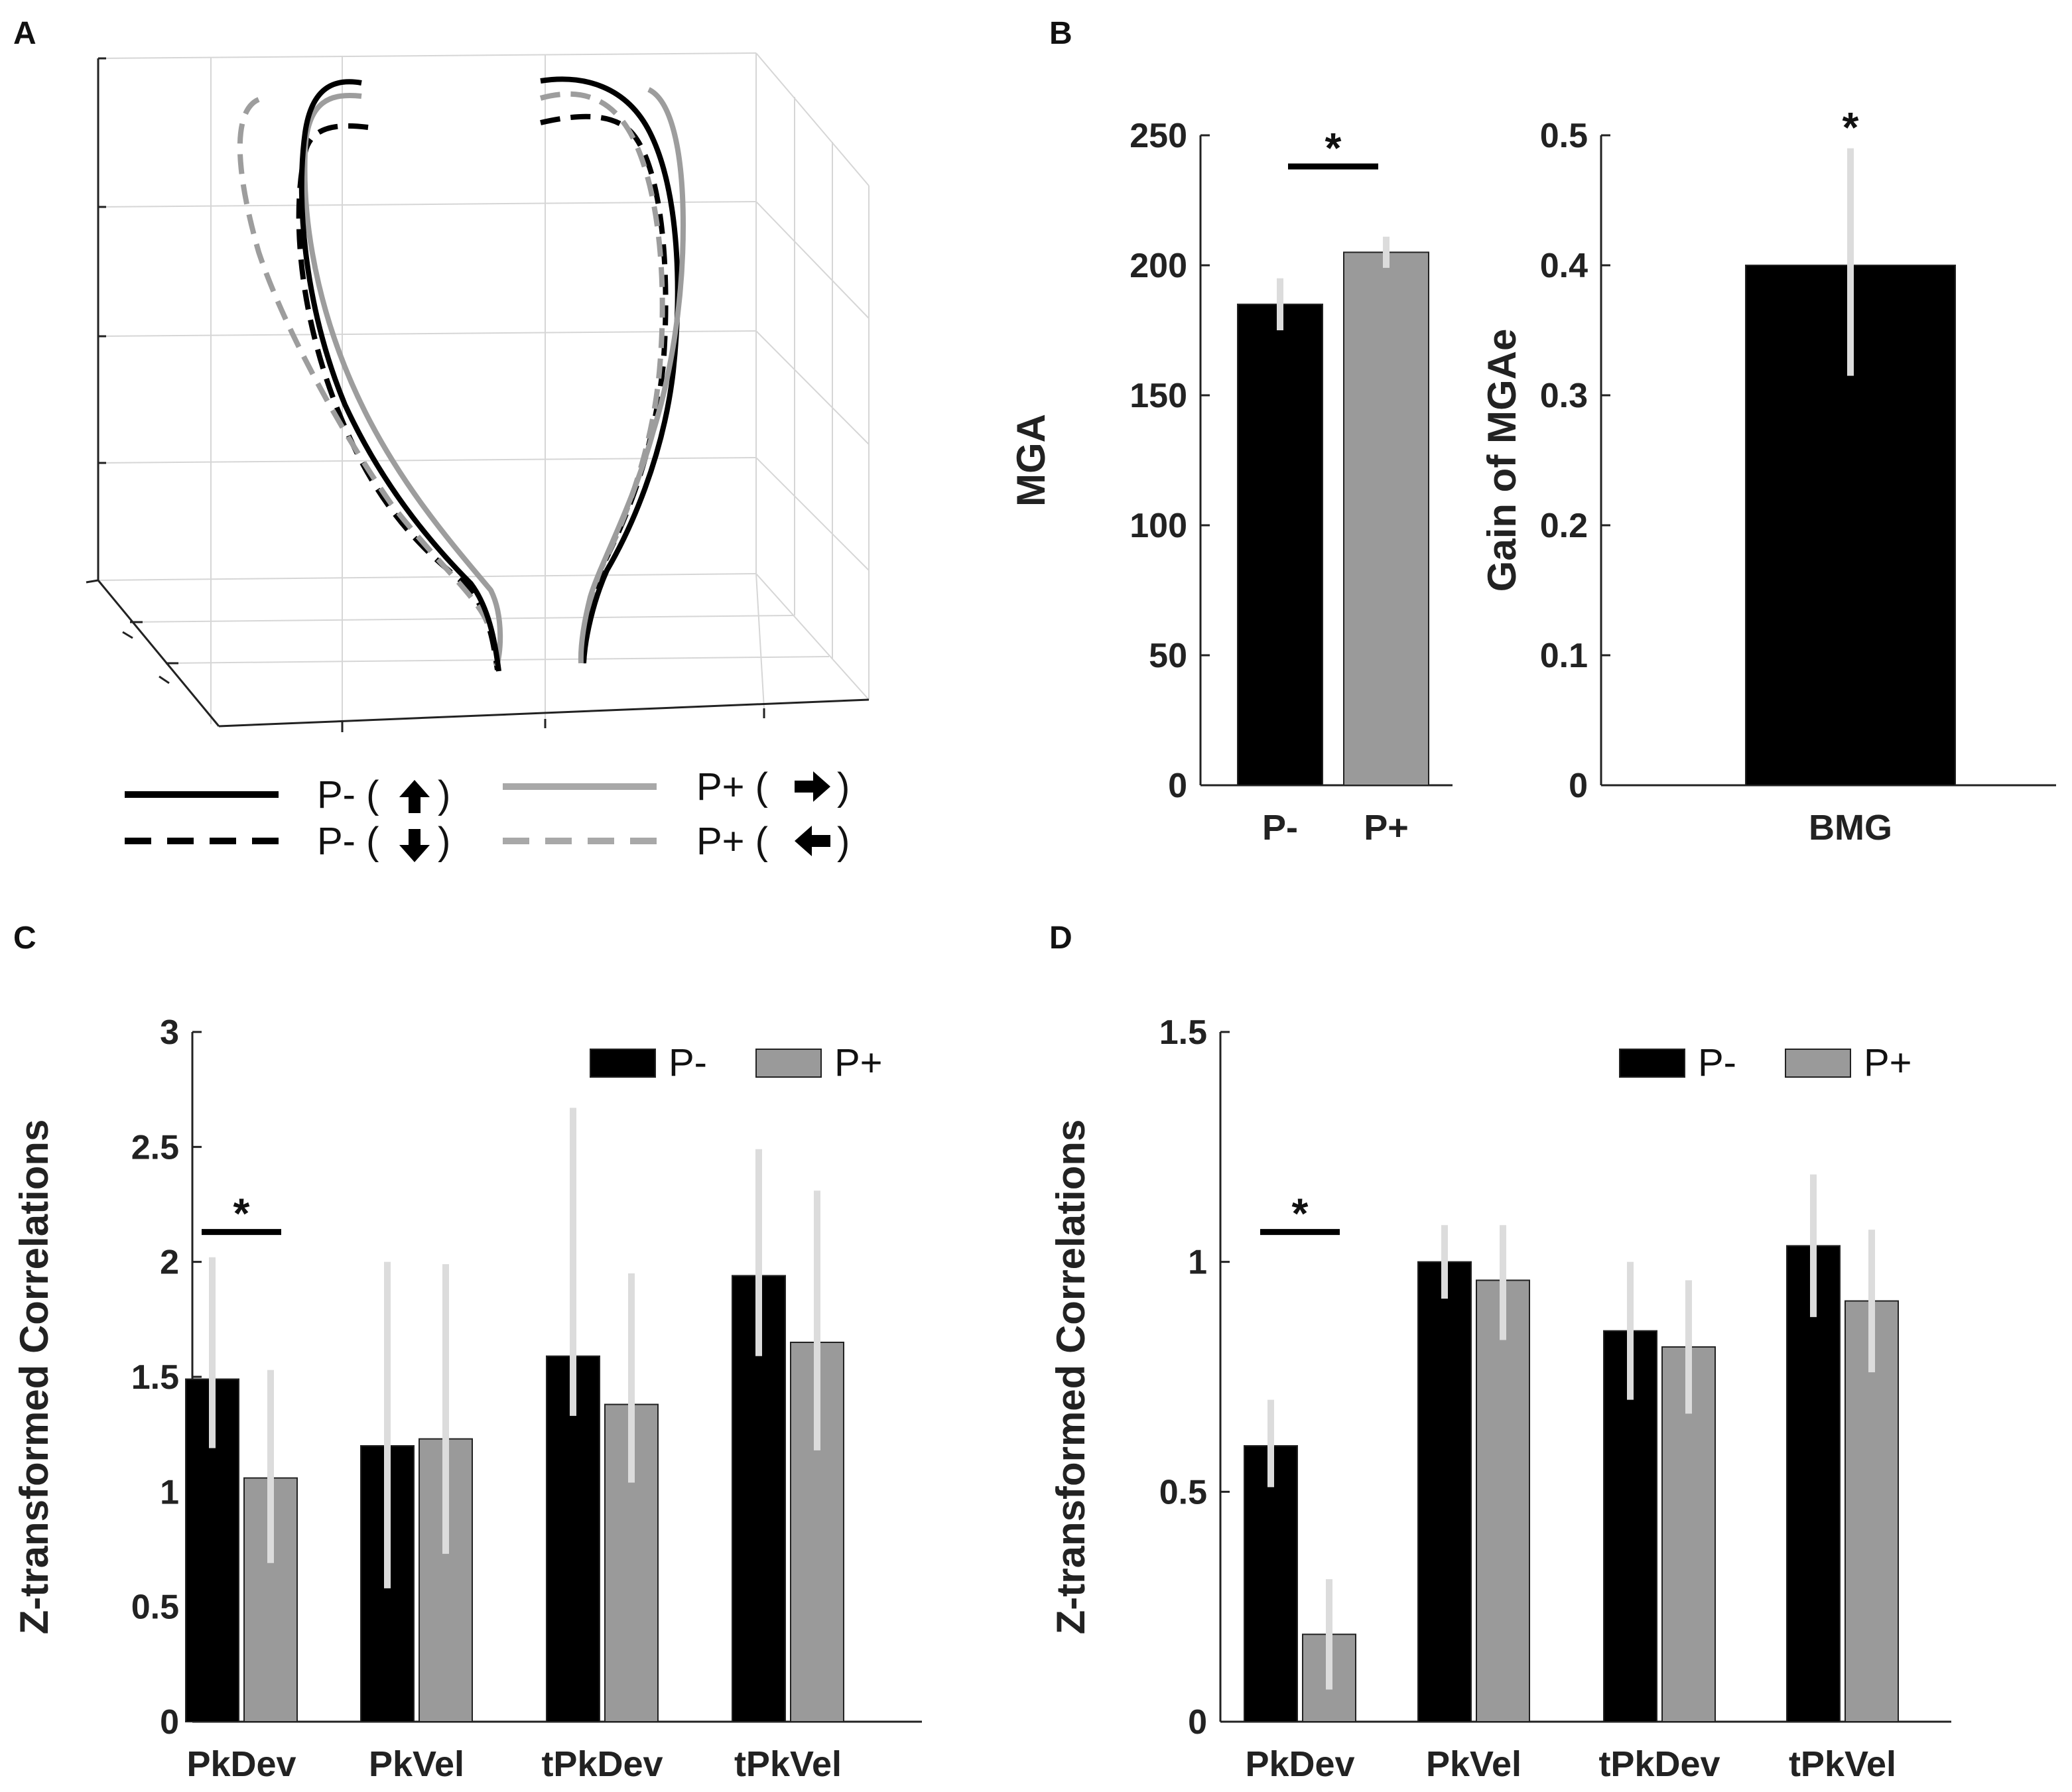  What do you see at coordinates (415, 796) in the screenshot?
I see `up-arrow-icon` at bounding box center [415, 796].